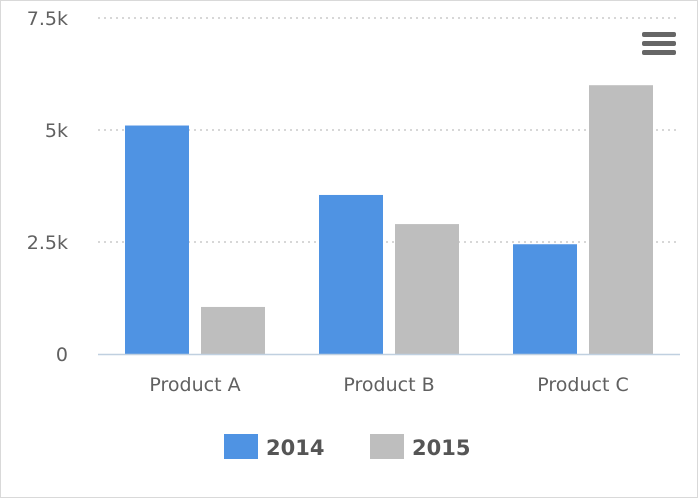 This screenshot has width=698, height=498. Describe the element at coordinates (545, 299) in the screenshot. I see `bar-2014-product-c` at that location.